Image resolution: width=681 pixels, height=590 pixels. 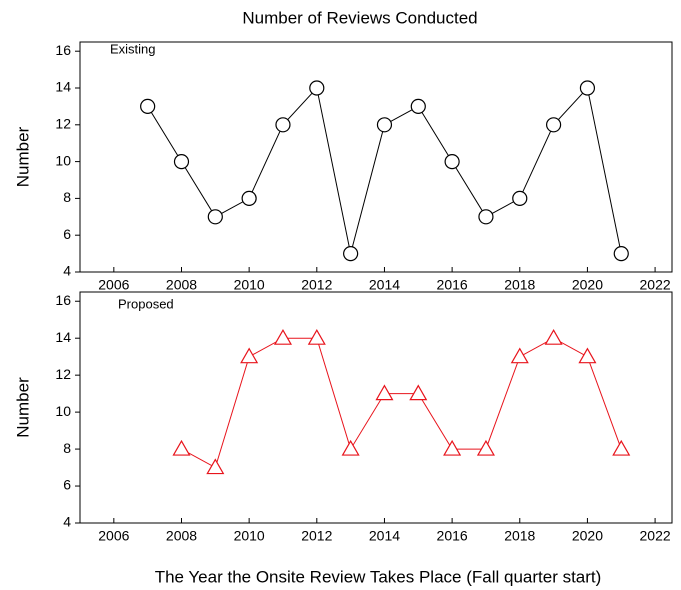 What do you see at coordinates (359, 17) in the screenshot?
I see `chart-title: Number of Reviews Conducted` at bounding box center [359, 17].